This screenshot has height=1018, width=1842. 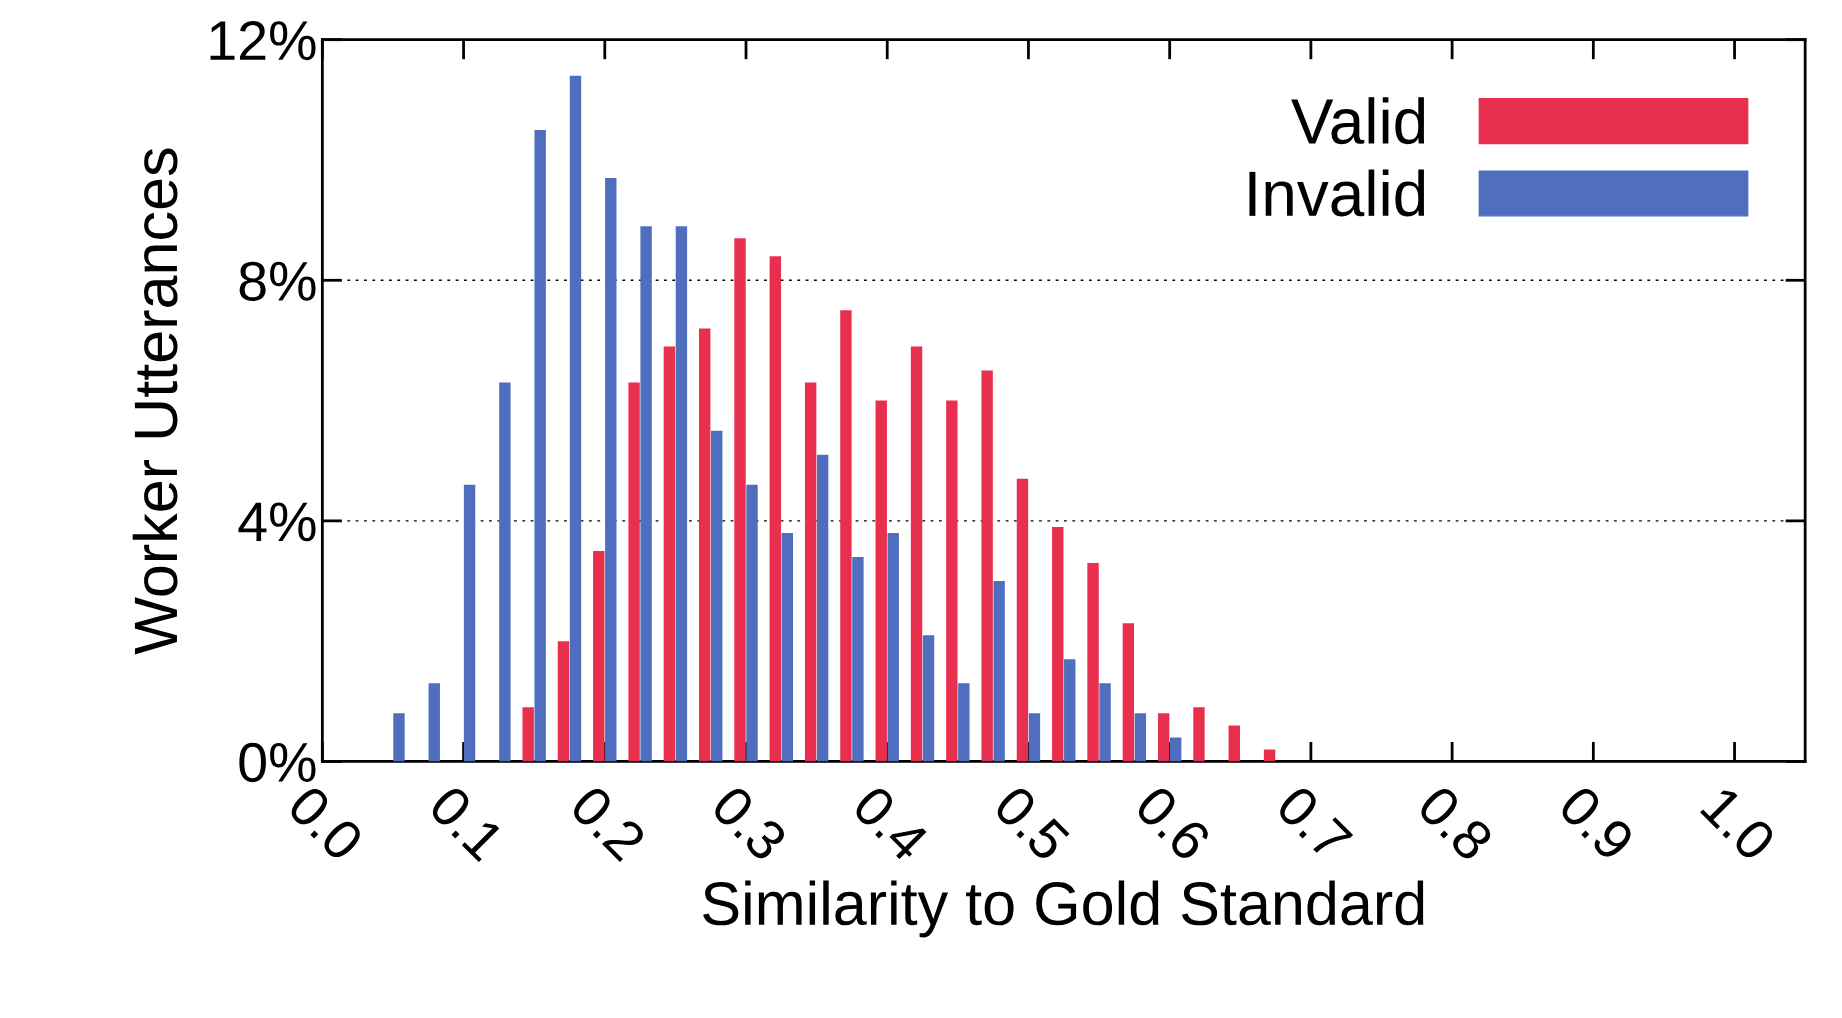 What do you see at coordinates (155, 401) in the screenshot?
I see `y-axis-title: Worker Utterances` at bounding box center [155, 401].